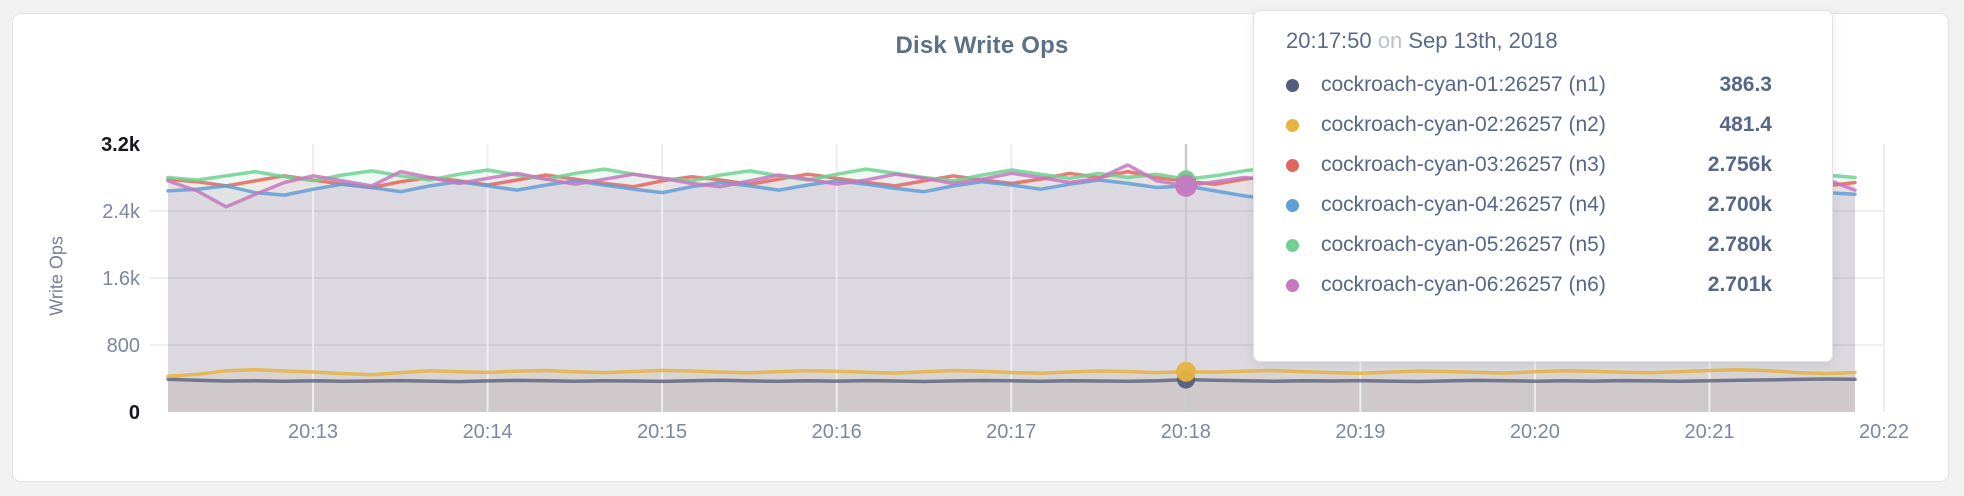 Image resolution: width=1964 pixels, height=496 pixels. What do you see at coordinates (134, 413) in the screenshot?
I see `y-tick-label: 0` at bounding box center [134, 413].